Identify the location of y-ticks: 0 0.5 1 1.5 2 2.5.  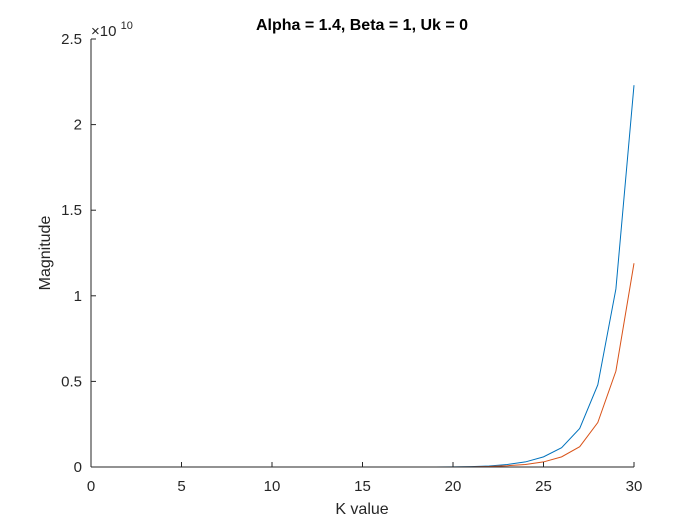
(78, 253).